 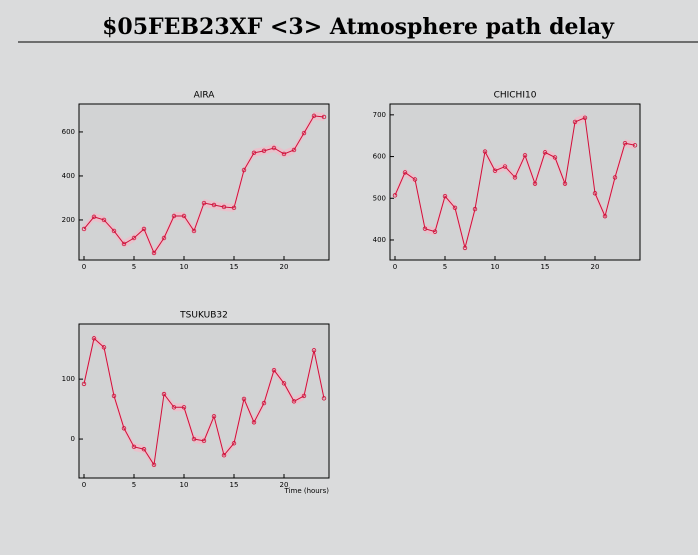 I want to click on figure-title: $05FEB23XF <3> Atmosphere path delay, so click(x=358, y=27).